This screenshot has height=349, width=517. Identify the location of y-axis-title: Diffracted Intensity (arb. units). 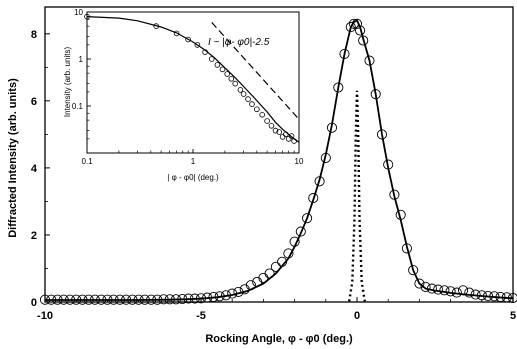
(13, 158).